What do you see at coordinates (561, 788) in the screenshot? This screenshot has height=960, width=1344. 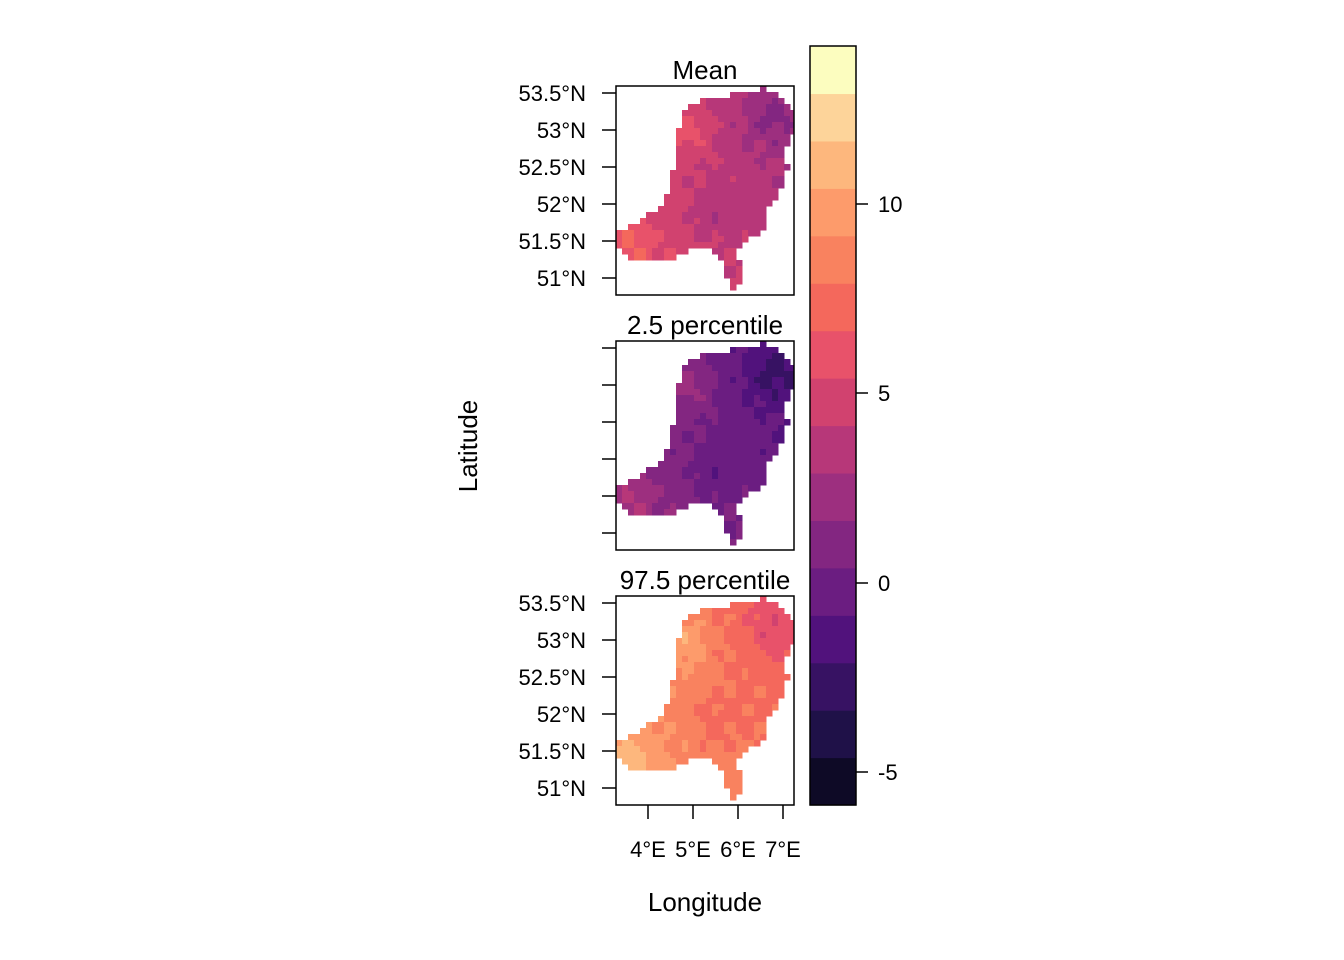 I see `lat-tick-label: 51°N` at bounding box center [561, 788].